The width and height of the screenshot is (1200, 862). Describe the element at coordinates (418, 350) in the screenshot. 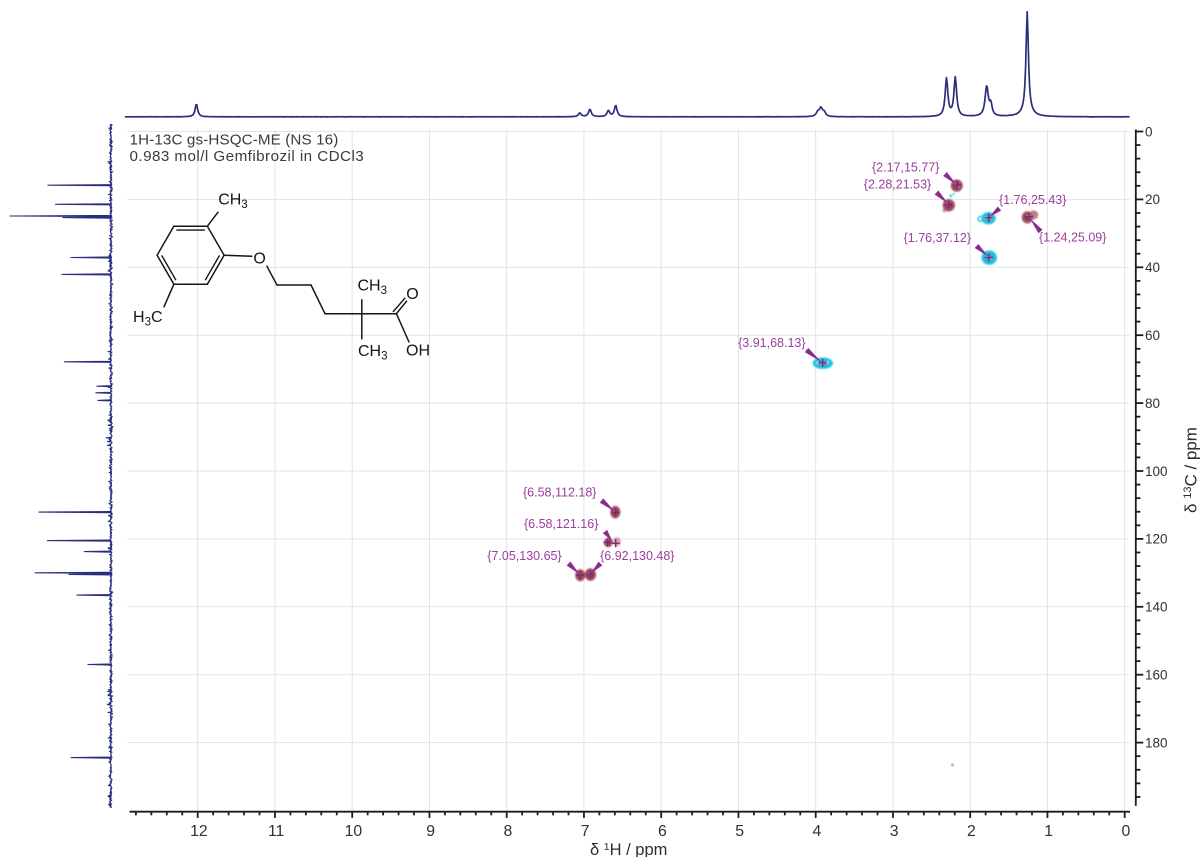

I see `svg-text: OH` at that location.